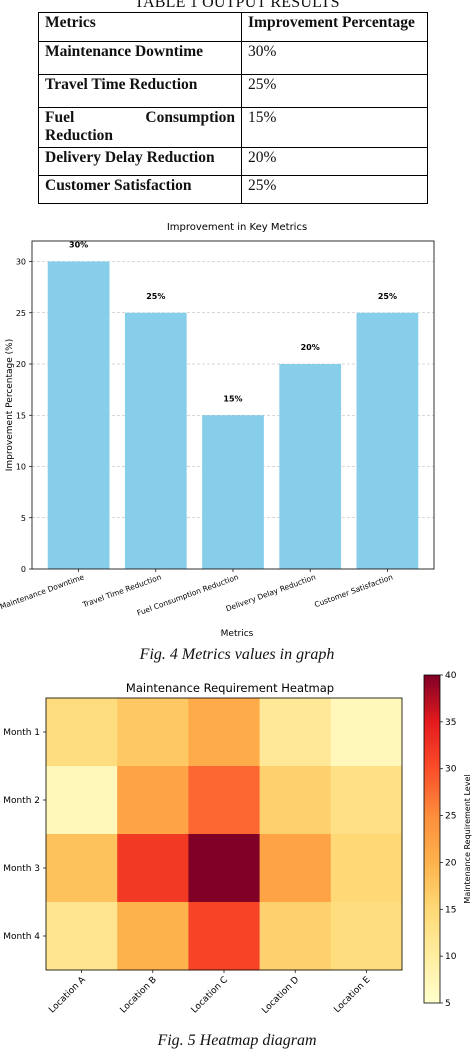  I want to click on y-tick-label: 0, so click(23, 569).